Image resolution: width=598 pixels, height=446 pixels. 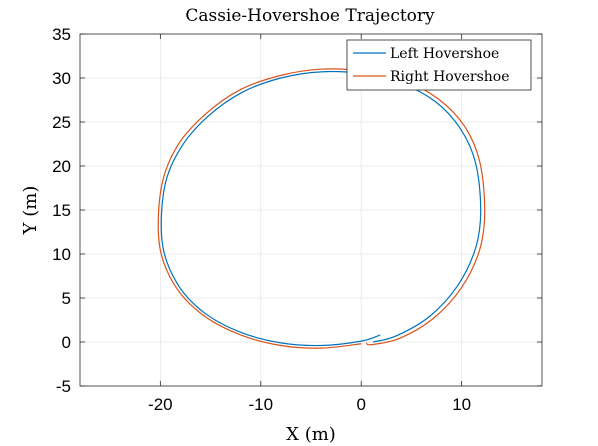 I want to click on x-tick-label: 10, so click(x=461, y=404).